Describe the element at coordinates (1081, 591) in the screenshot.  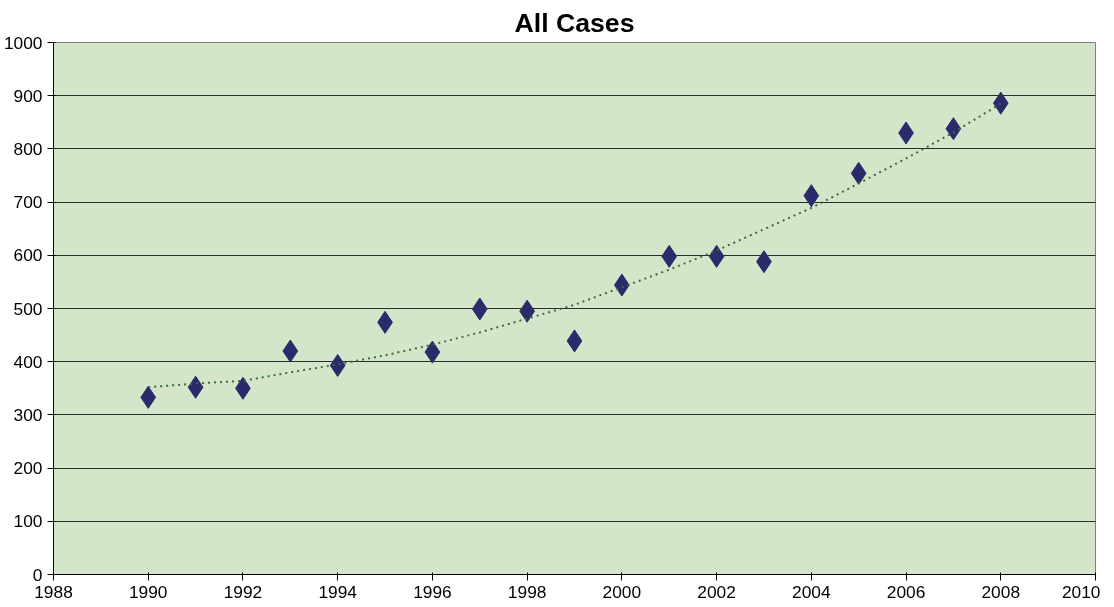
I see `x-tick-label: 2010` at that location.